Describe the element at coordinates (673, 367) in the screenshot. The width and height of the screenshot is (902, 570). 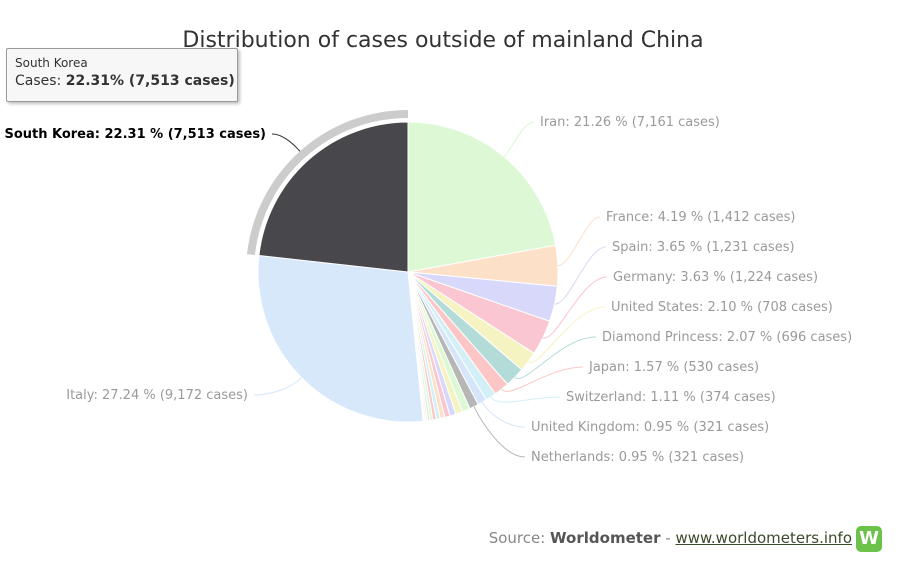
I see `data-label-japan: Japan: 1.57 % (530 cases)` at that location.